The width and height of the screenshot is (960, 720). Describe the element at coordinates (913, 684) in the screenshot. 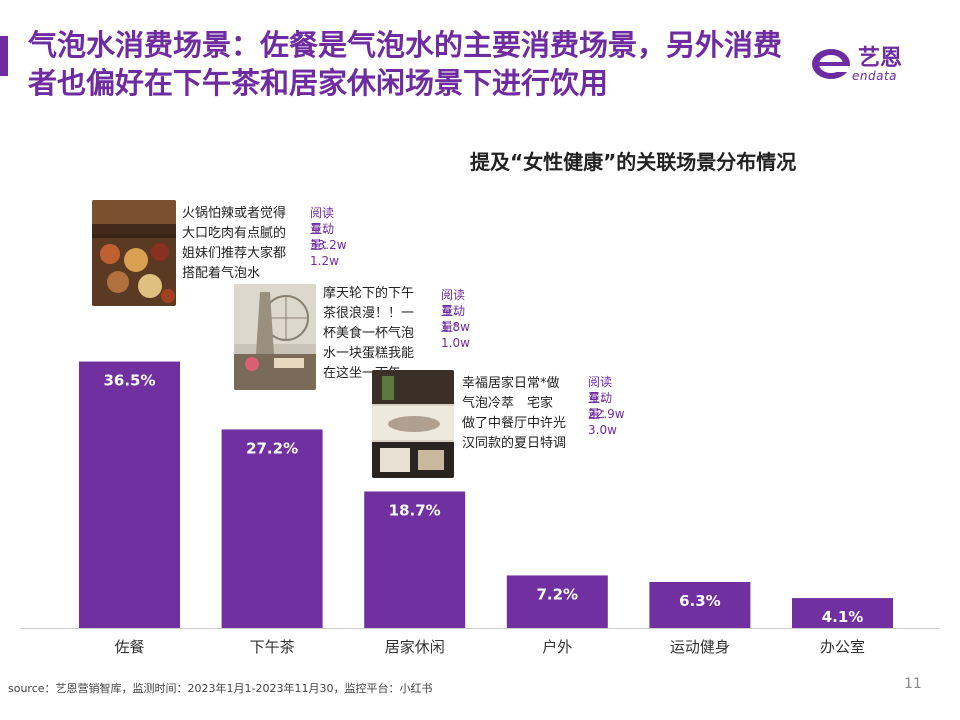

I see `page-number: 11` at that location.